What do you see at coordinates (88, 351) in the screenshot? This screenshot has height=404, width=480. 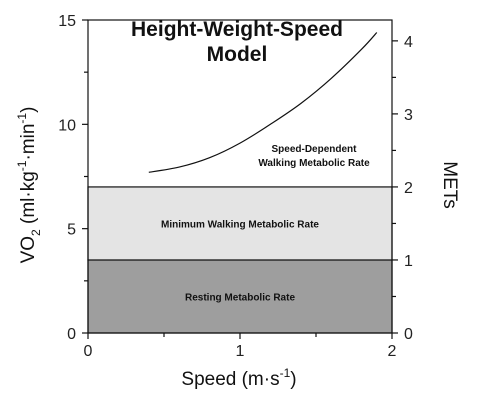 I see `x-tick-label: 0` at bounding box center [88, 351].